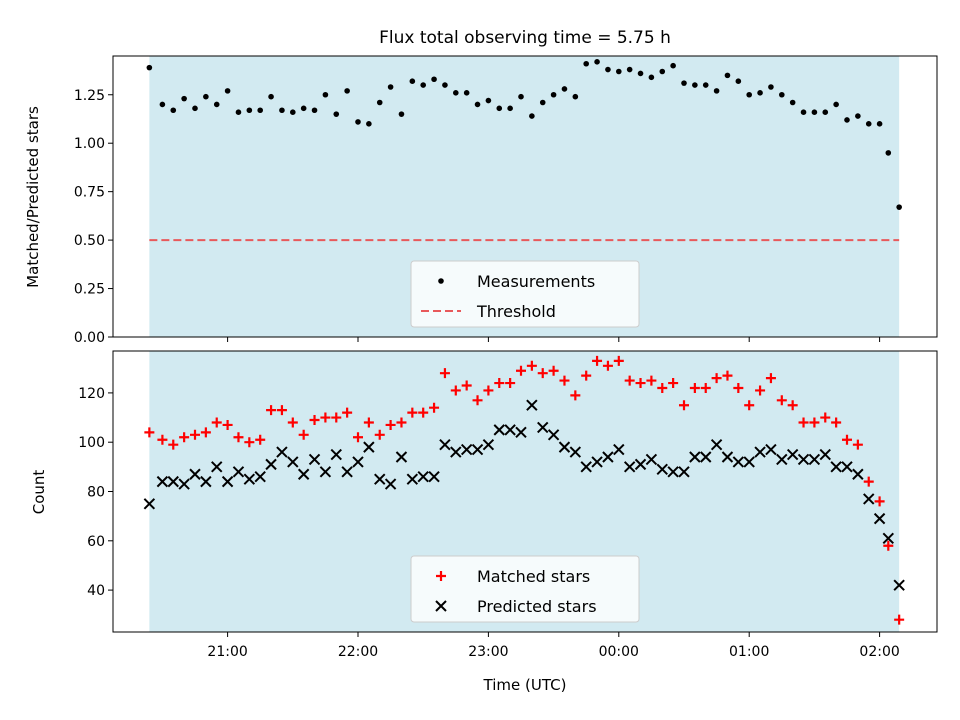 The image size is (960, 720). What do you see at coordinates (89, 96) in the screenshot?
I see `y-tick-label: 1.25` at bounding box center [89, 96].